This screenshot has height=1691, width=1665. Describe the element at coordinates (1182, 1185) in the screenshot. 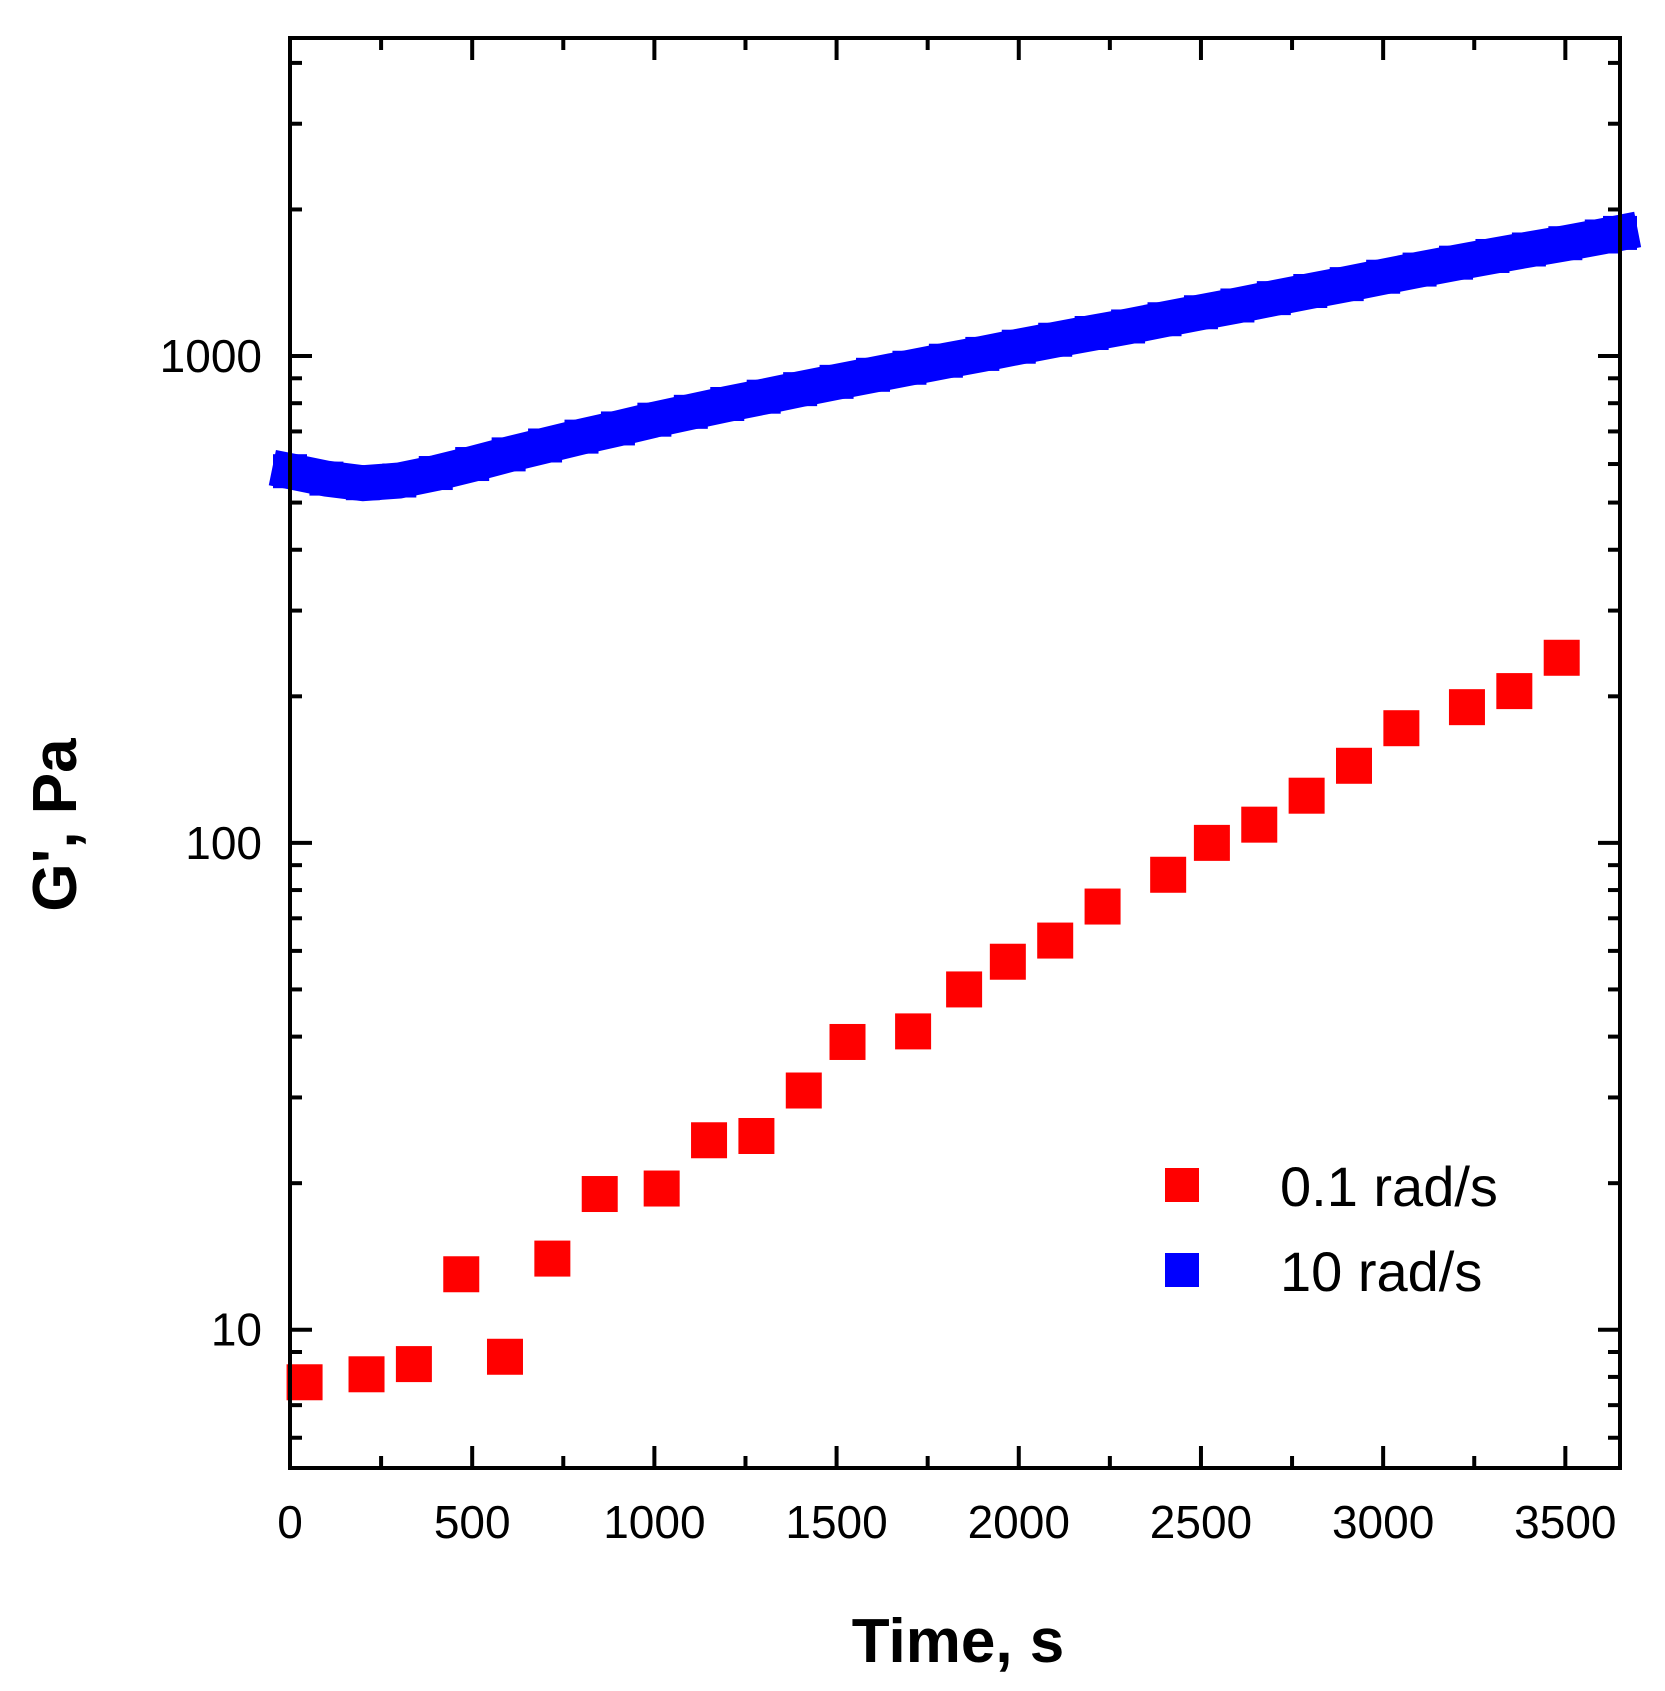

I see `legend-marker-0-1-rad-s` at that location.